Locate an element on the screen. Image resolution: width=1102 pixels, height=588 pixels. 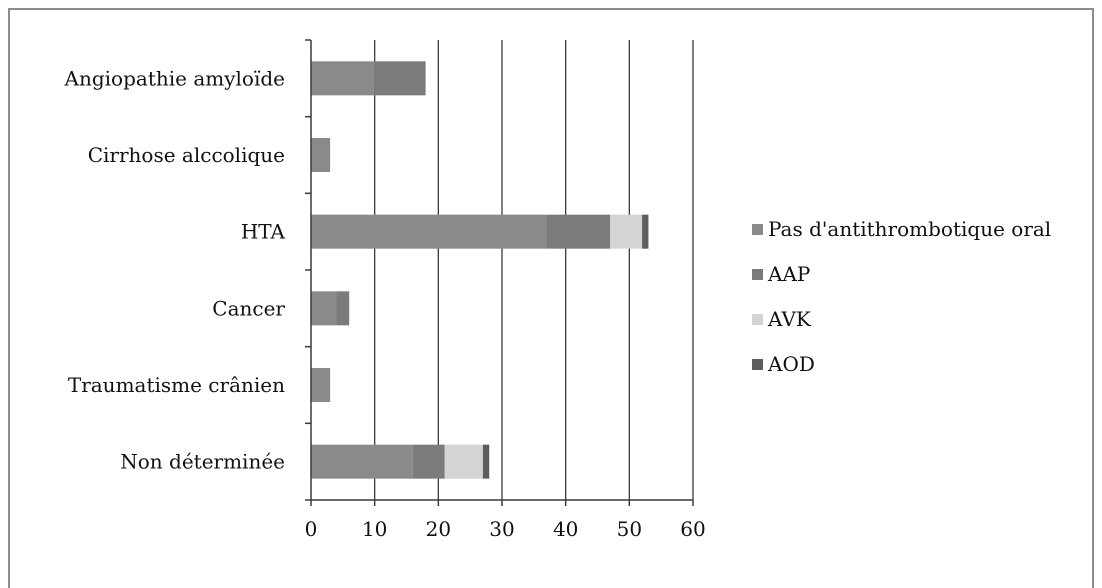
category-label: Cirrhose alccolique is located at coordinates (186, 155).